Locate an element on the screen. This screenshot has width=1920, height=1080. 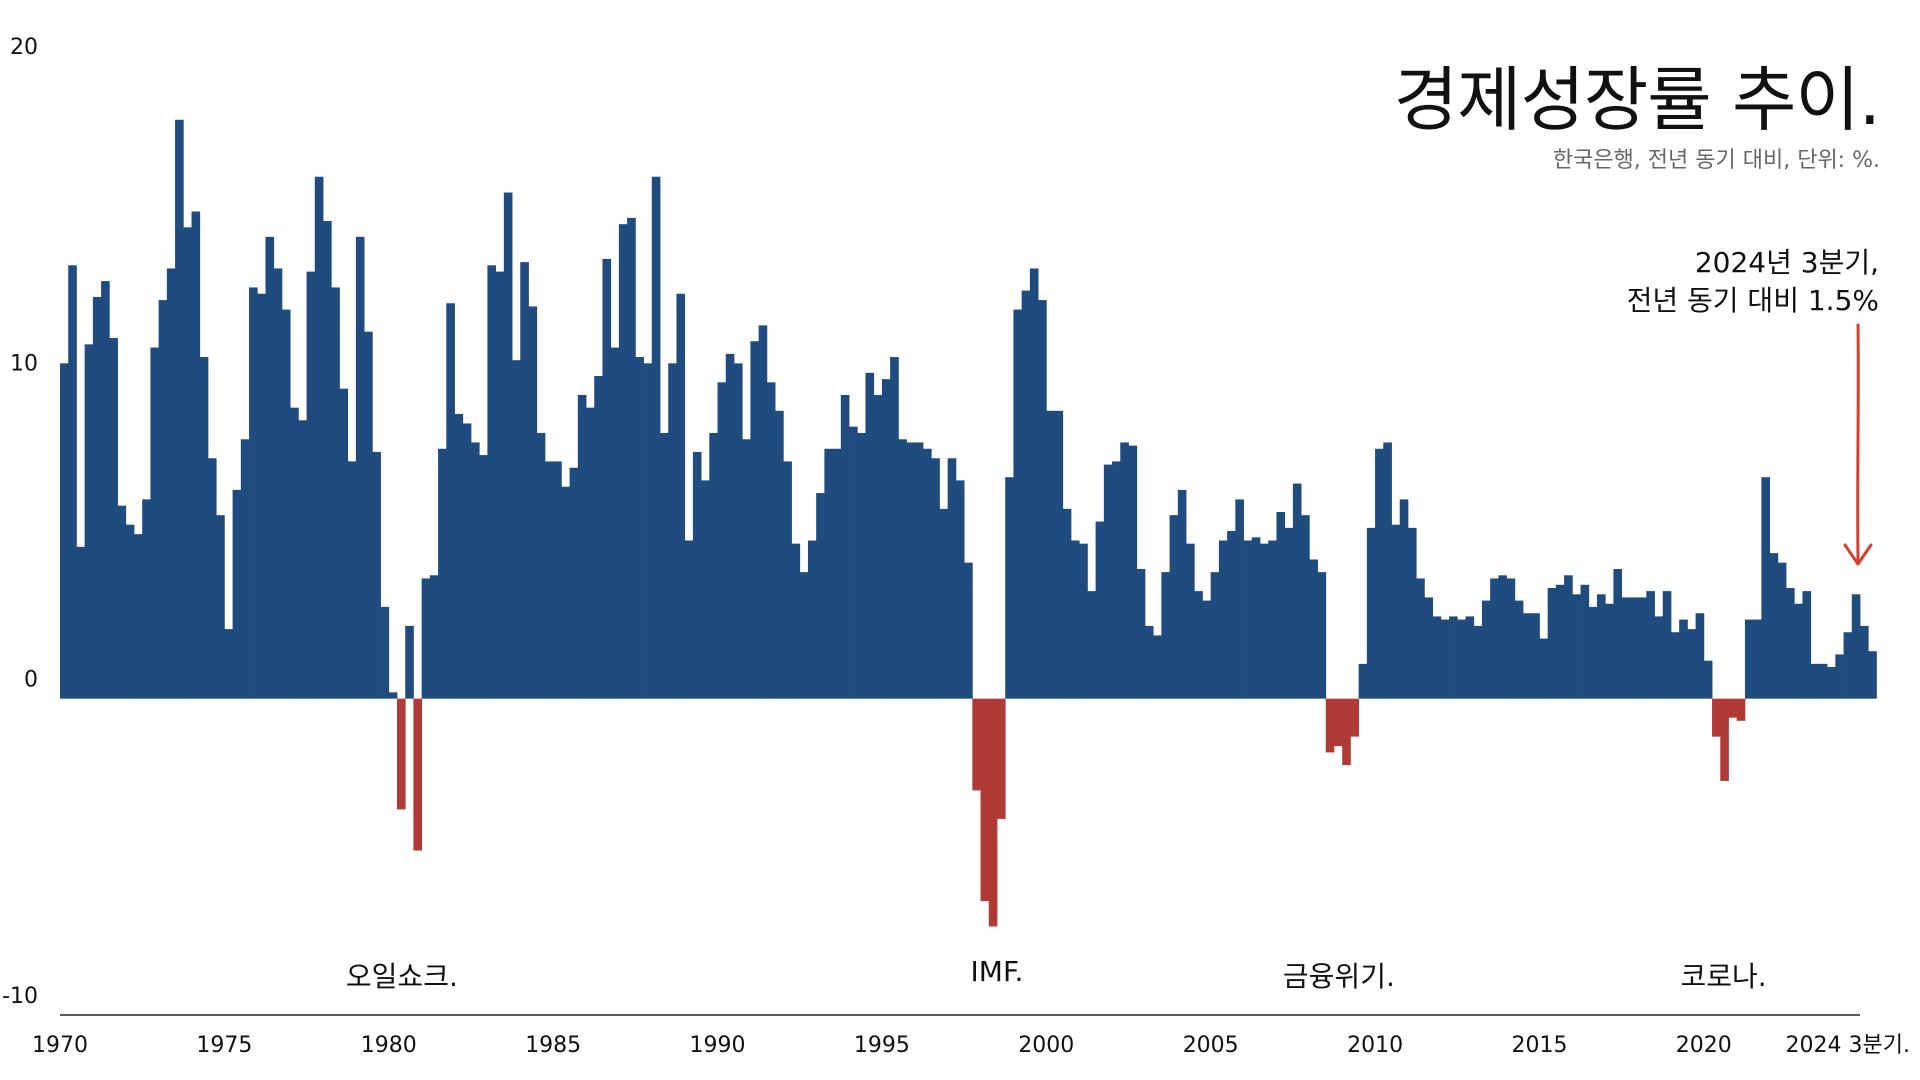
x-tick-label: 2010 is located at coordinates (1375, 1045).